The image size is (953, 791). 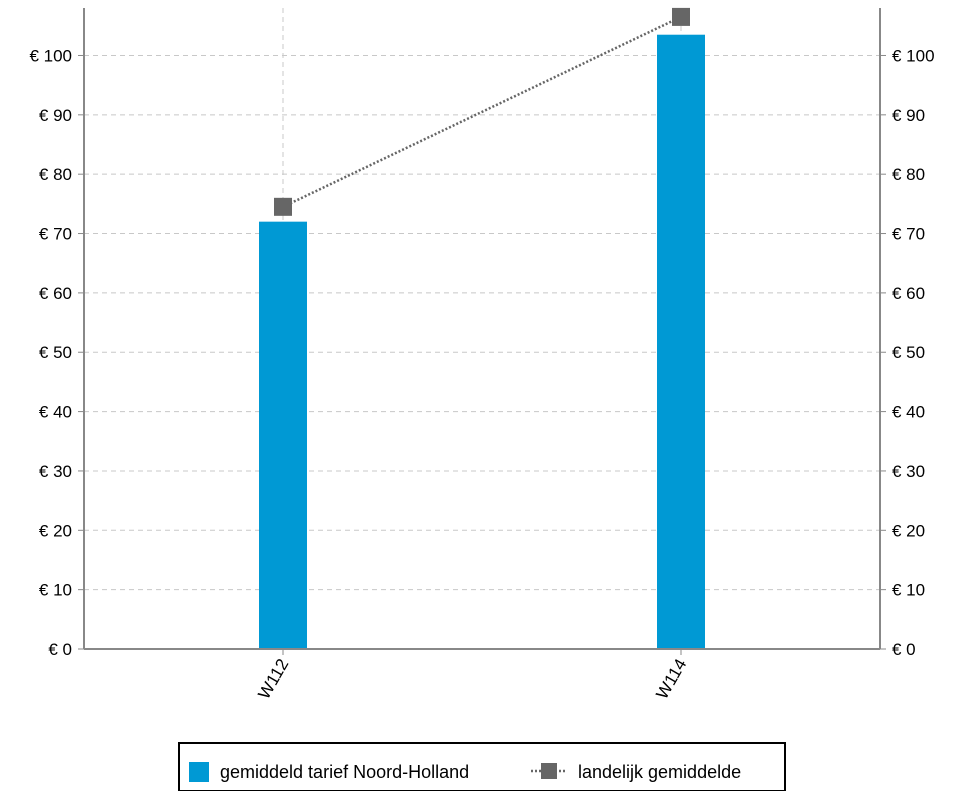 I want to click on y-tick-label-right: € 30, so click(x=908, y=471).